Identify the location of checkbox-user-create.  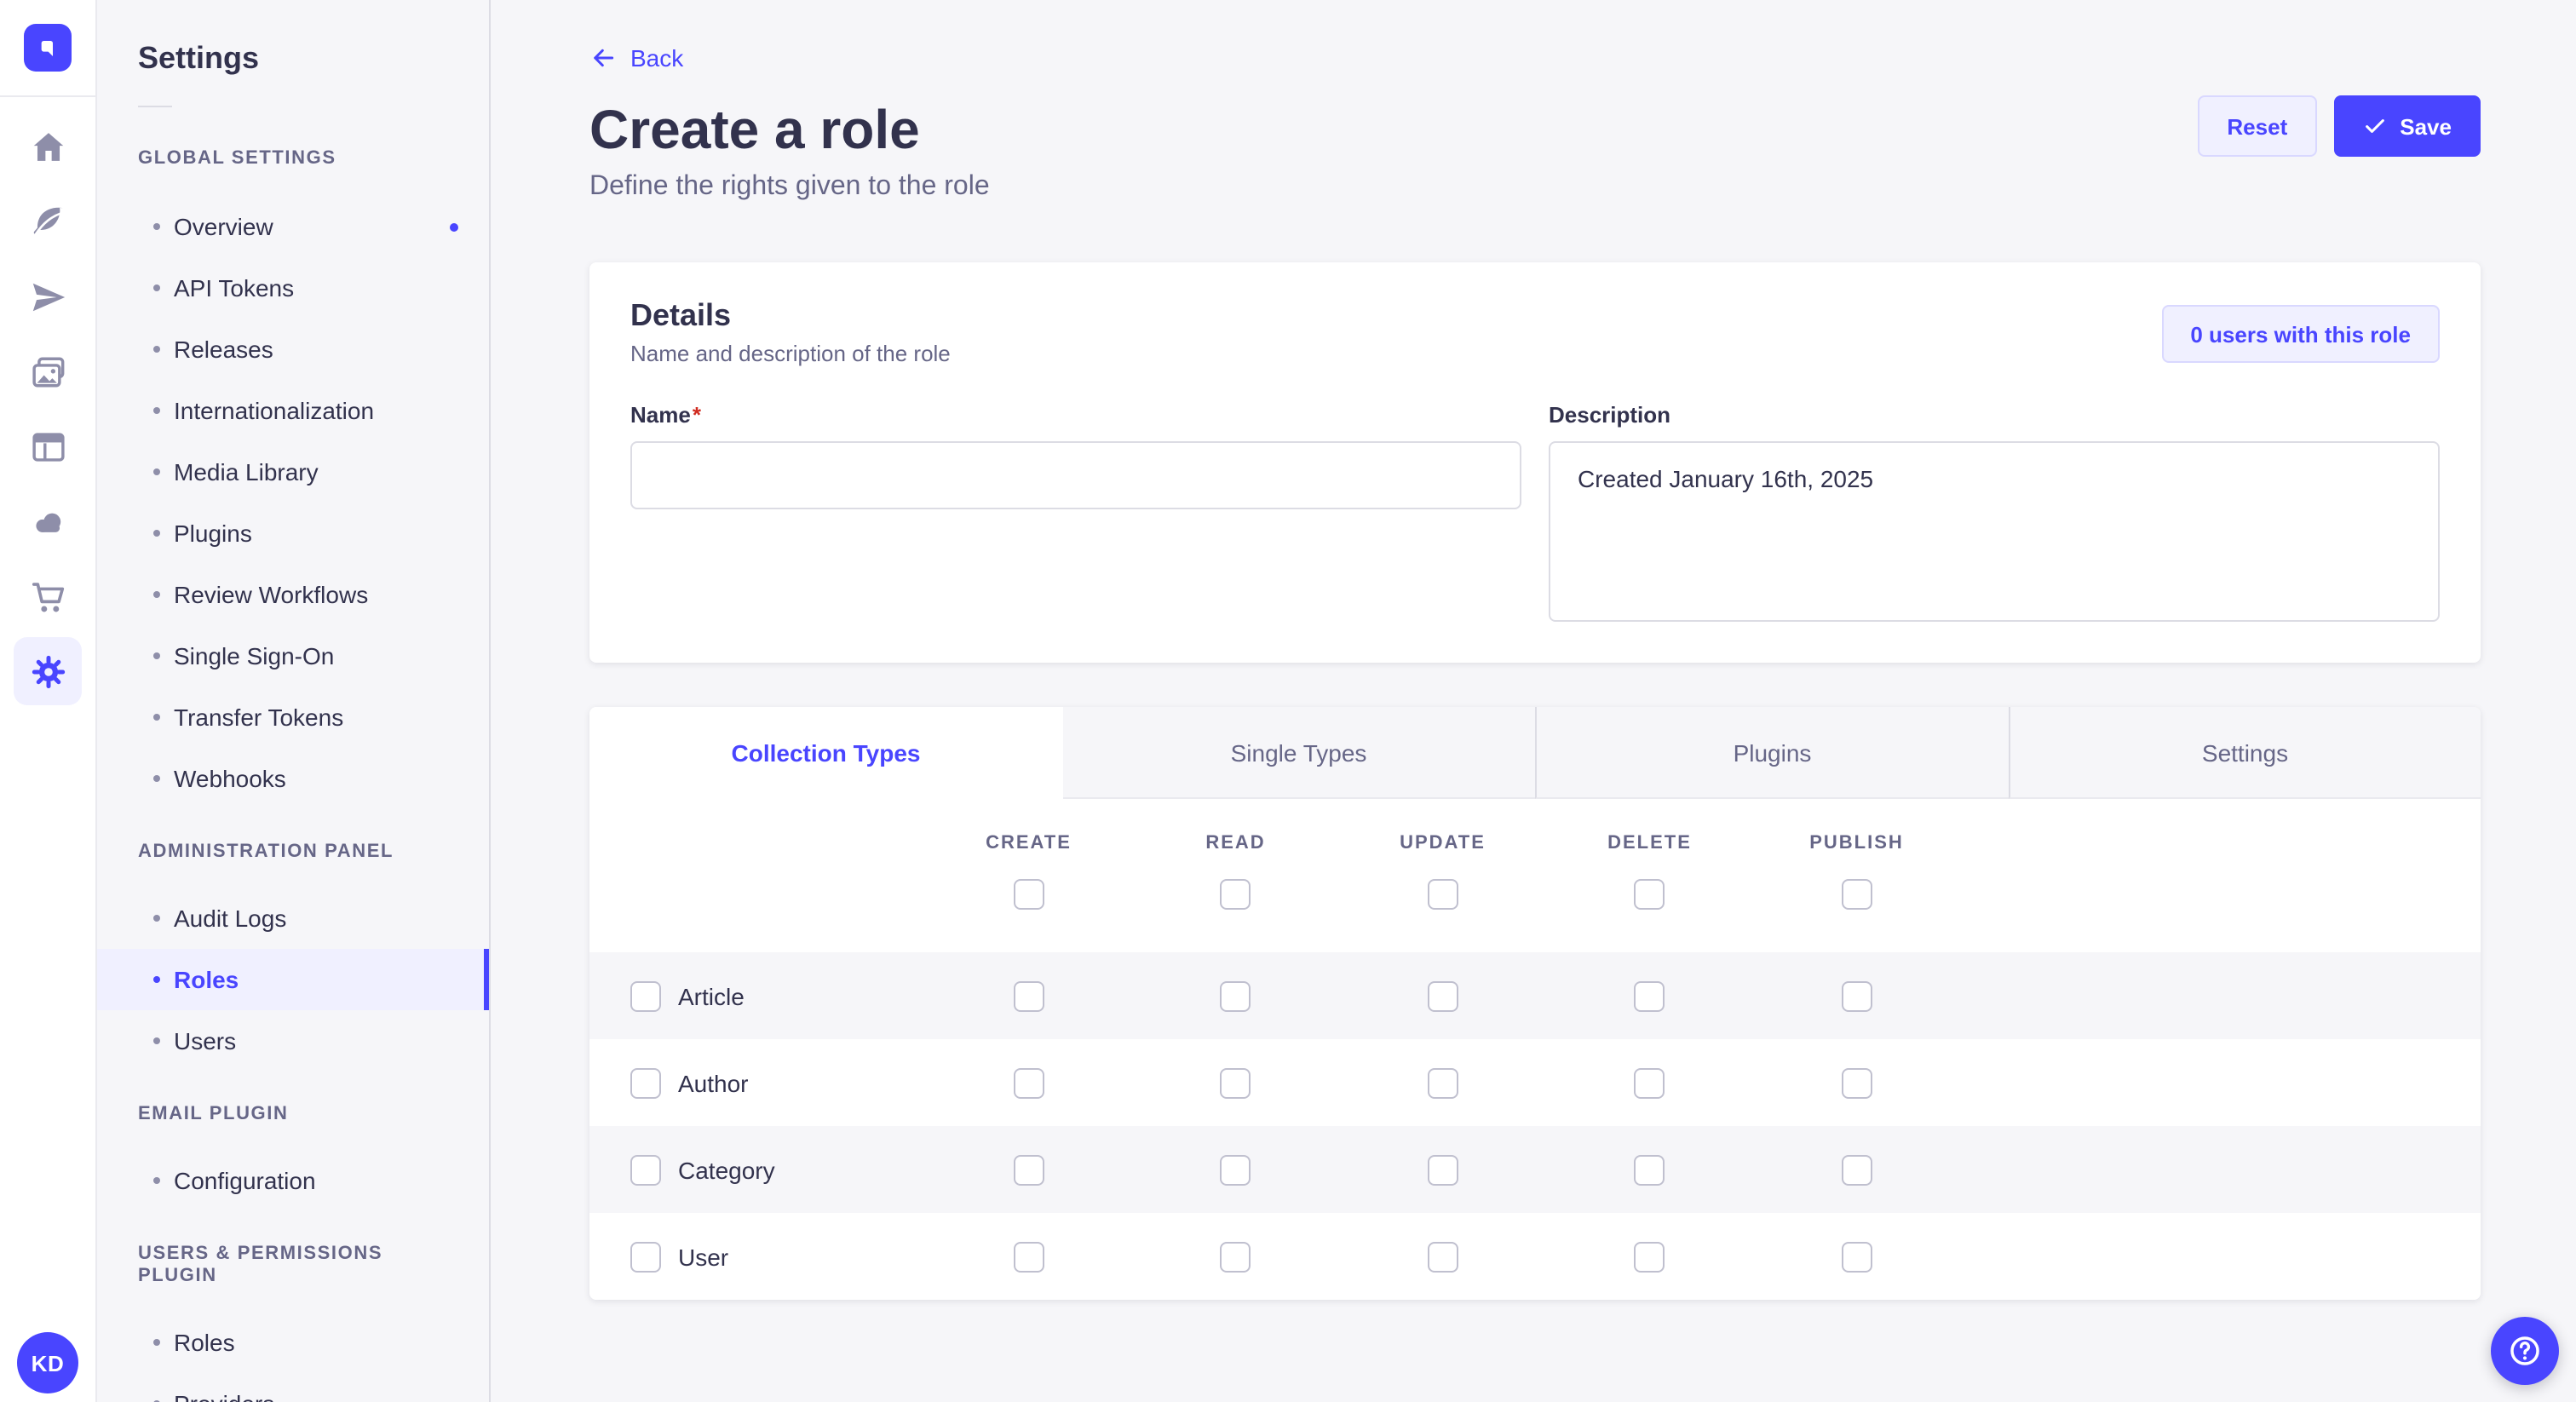
(1029, 1256).